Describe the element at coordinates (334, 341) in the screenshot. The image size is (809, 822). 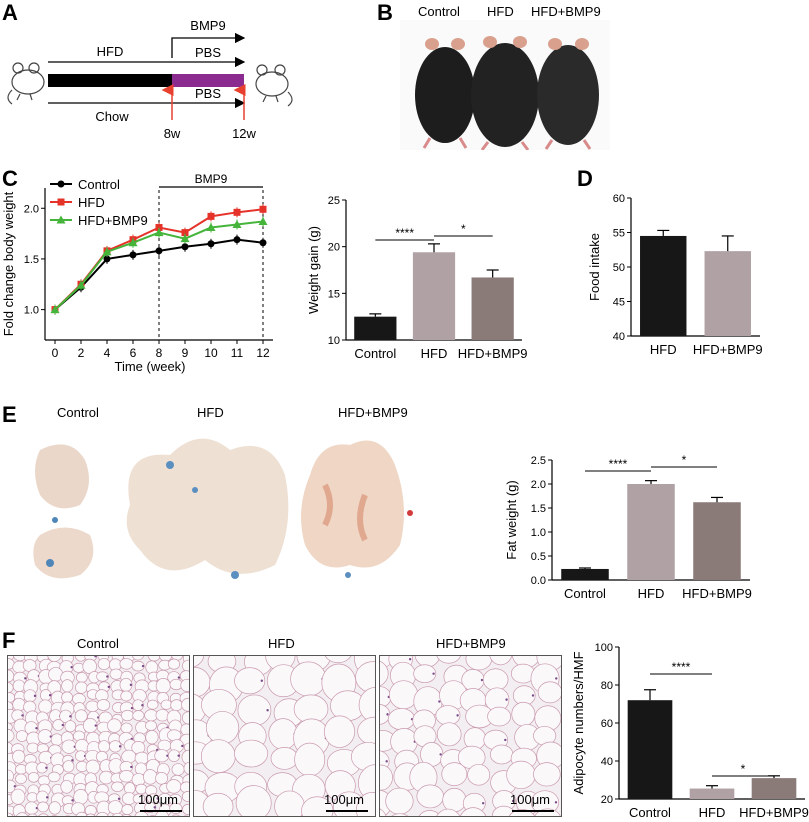
I see `y-tick-label: 10` at that location.